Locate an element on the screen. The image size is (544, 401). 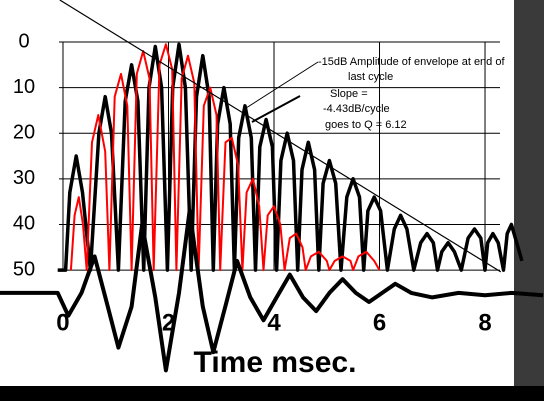
x-tick-label: 4 is located at coordinates (274, 322).